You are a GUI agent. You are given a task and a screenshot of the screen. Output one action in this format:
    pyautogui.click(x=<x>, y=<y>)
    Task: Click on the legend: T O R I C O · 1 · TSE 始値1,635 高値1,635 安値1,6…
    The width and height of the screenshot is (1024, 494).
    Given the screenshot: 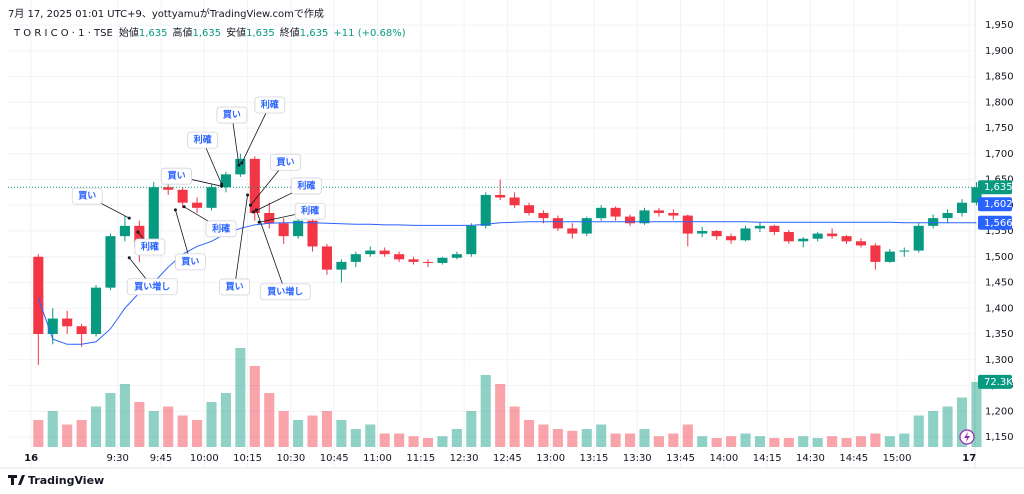 What is the action you would take?
    pyautogui.click(x=212, y=31)
    